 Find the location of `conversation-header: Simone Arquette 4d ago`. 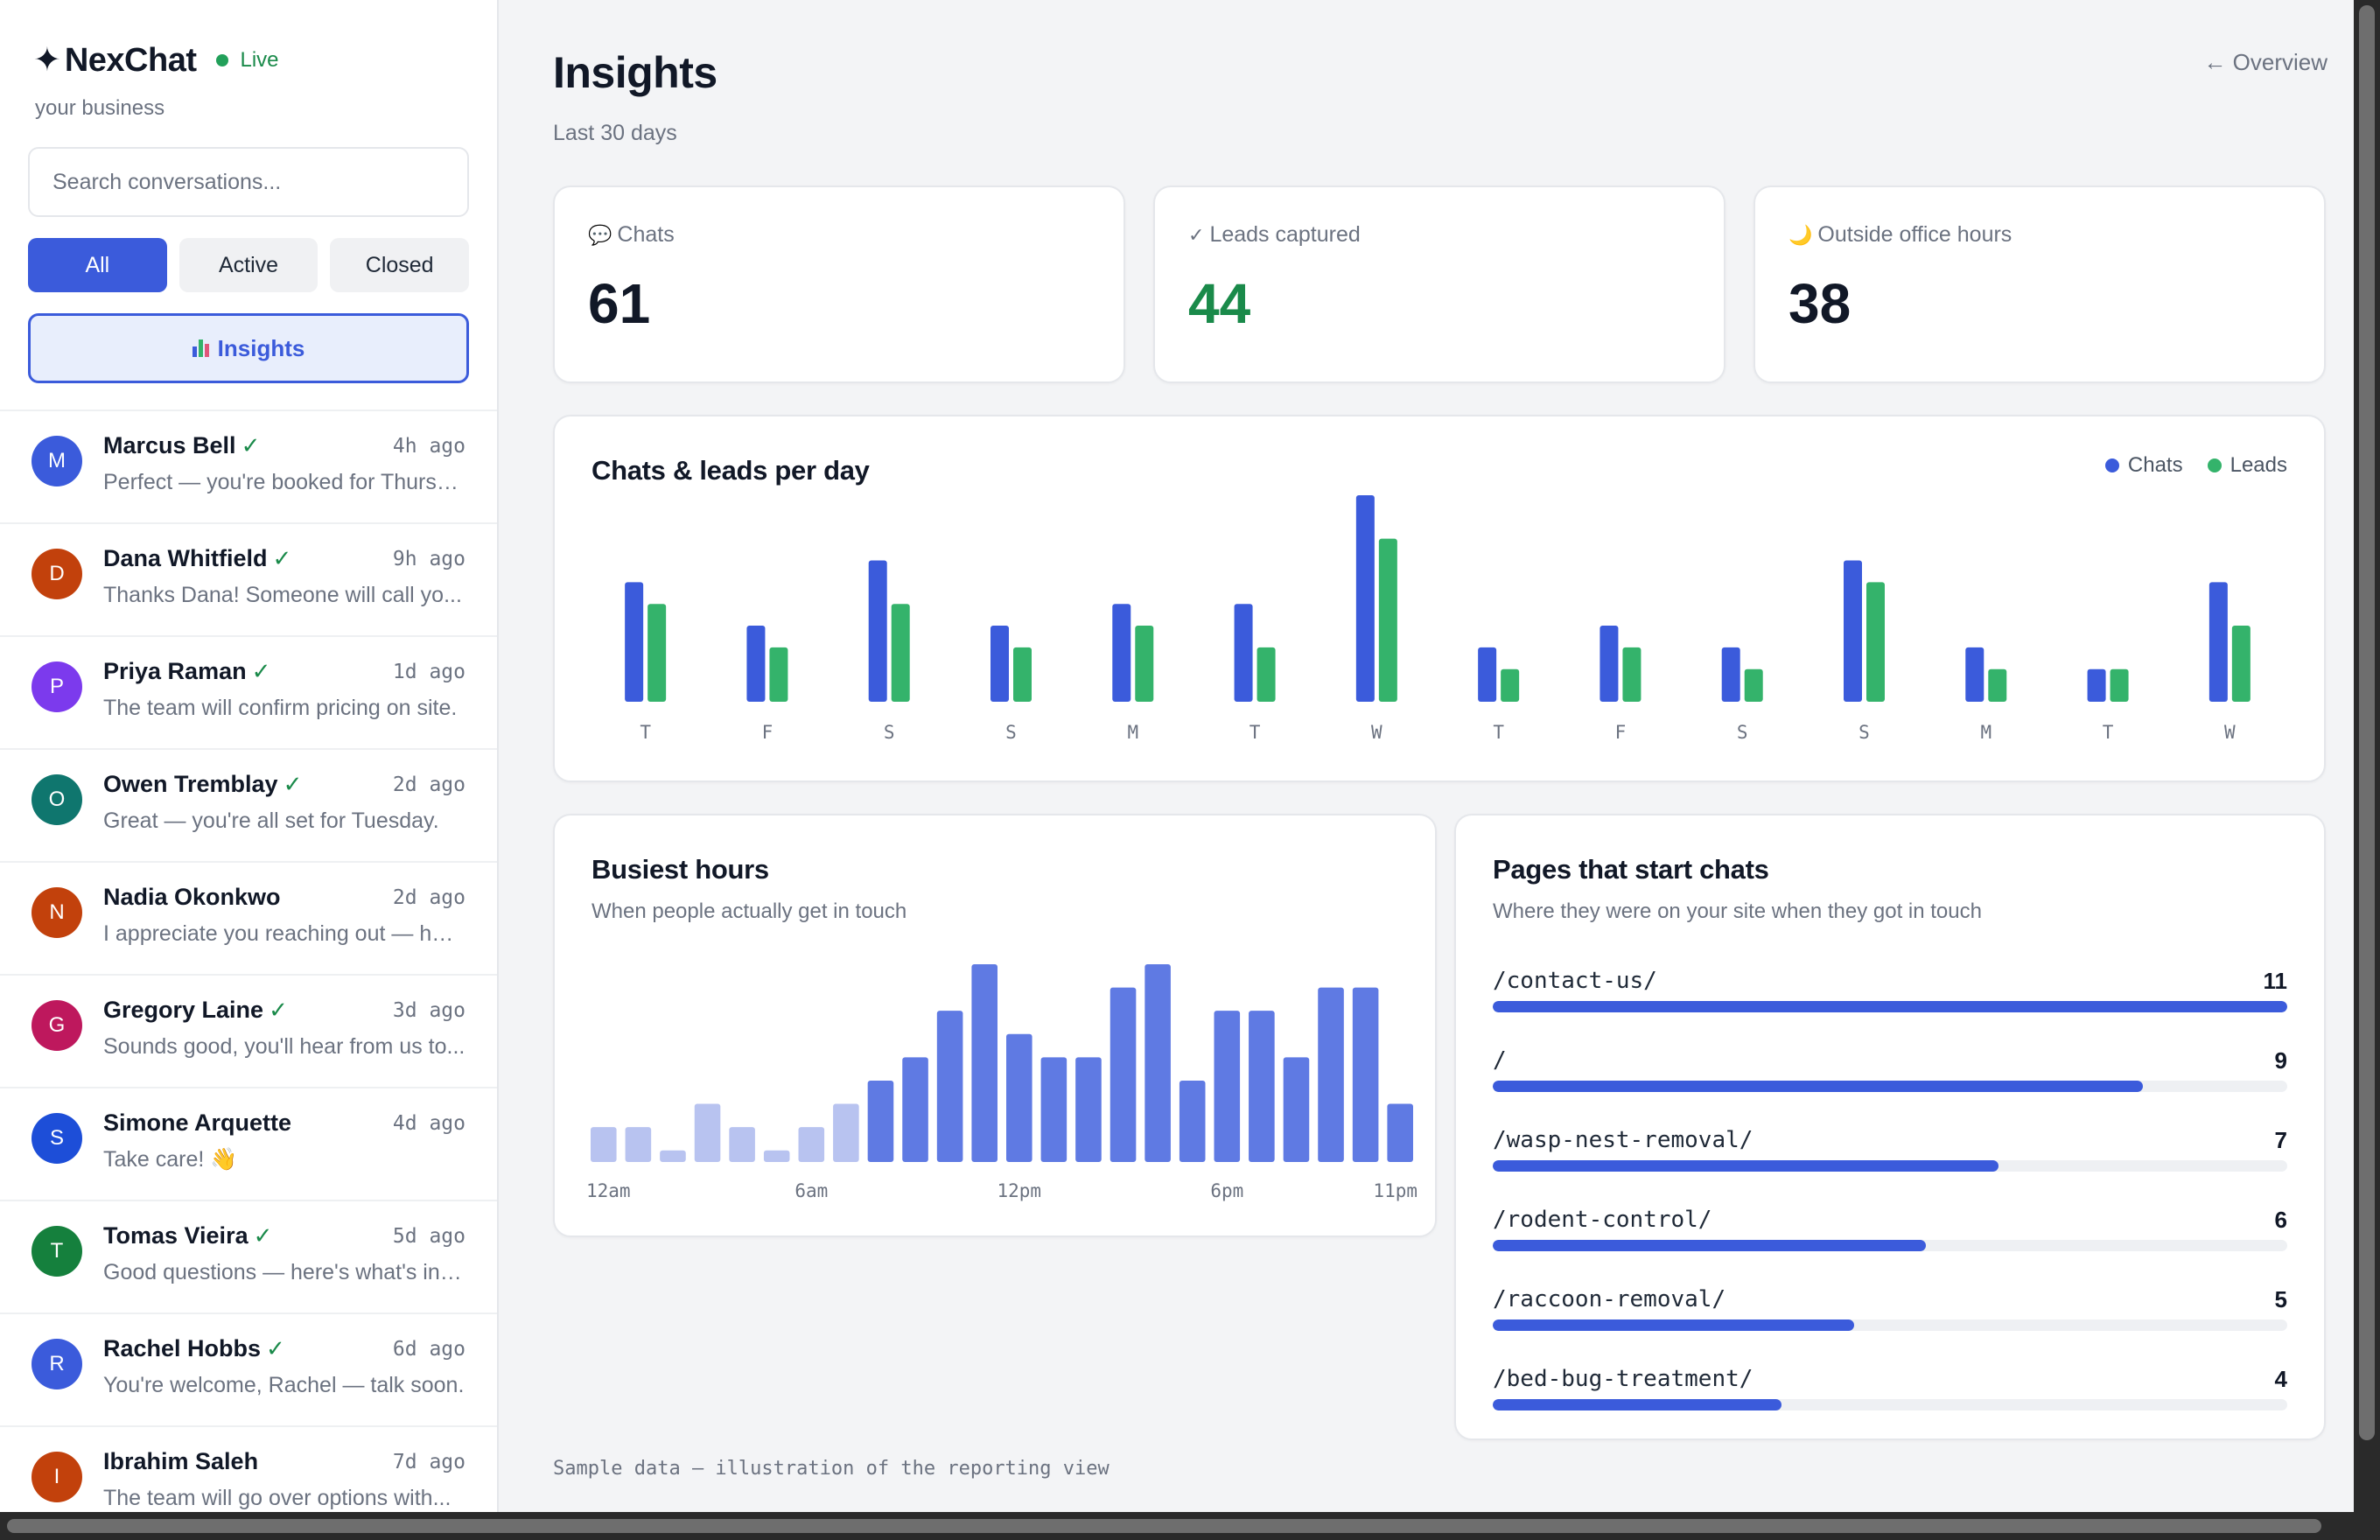

conversation-header: Simone Arquette 4d ago is located at coordinates (284, 1123).